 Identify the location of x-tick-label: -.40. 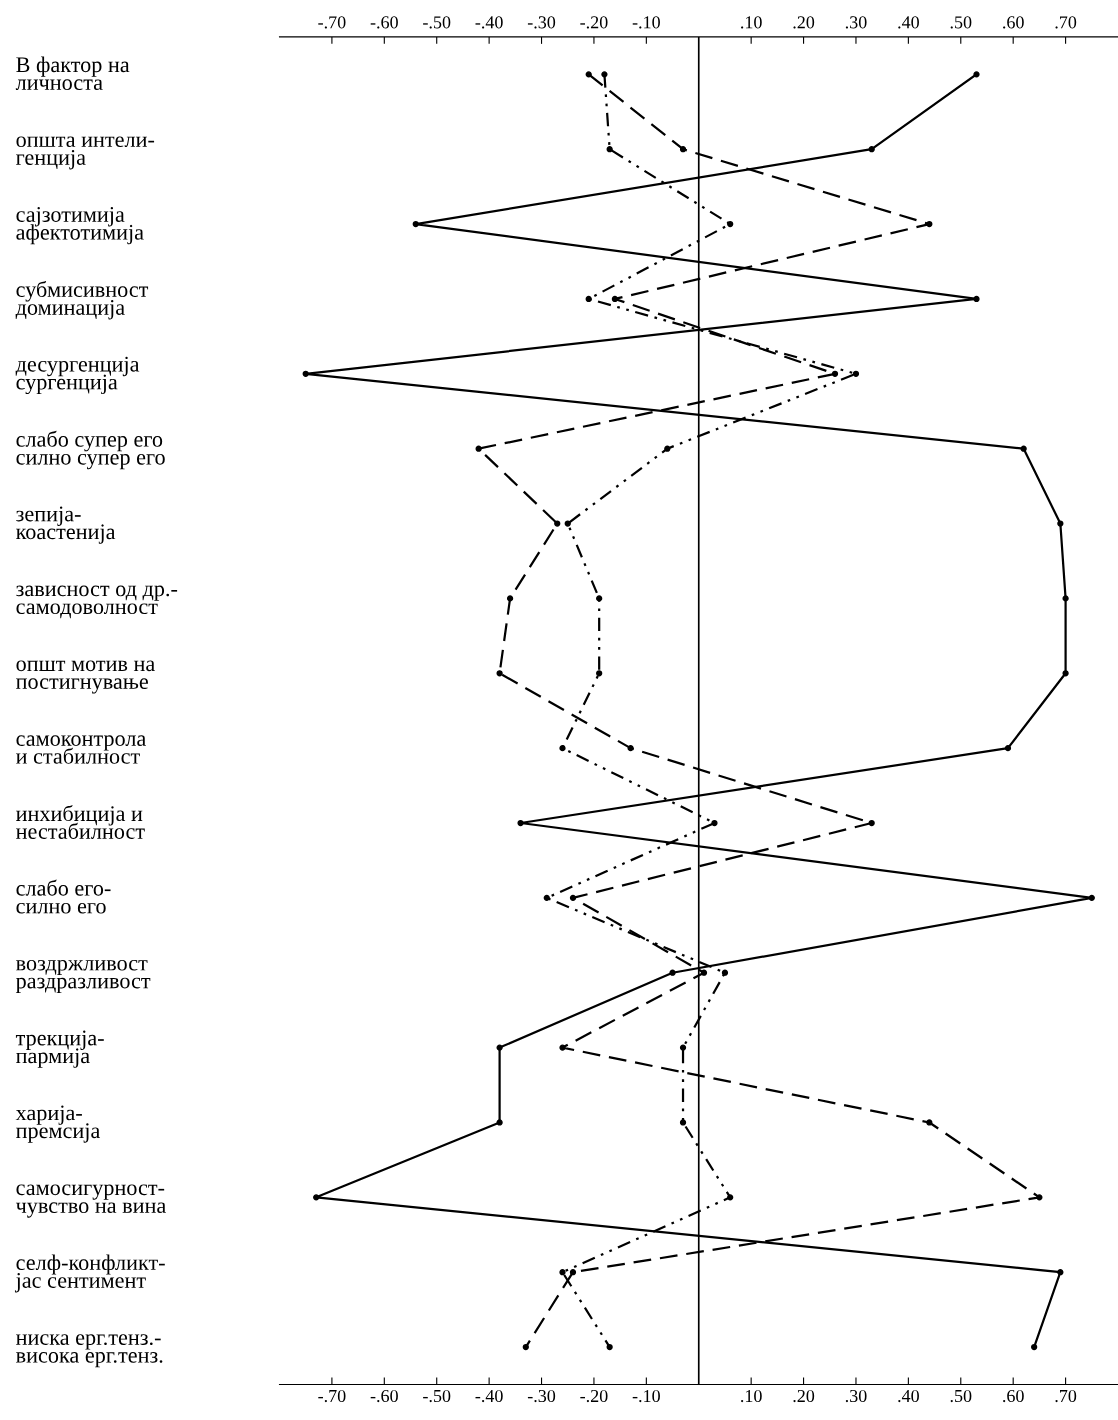
(489, 1396).